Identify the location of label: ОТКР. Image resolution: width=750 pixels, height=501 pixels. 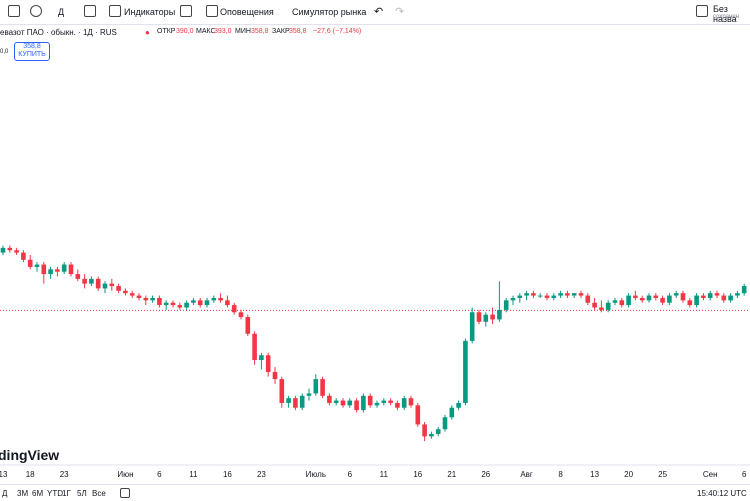
(166, 31).